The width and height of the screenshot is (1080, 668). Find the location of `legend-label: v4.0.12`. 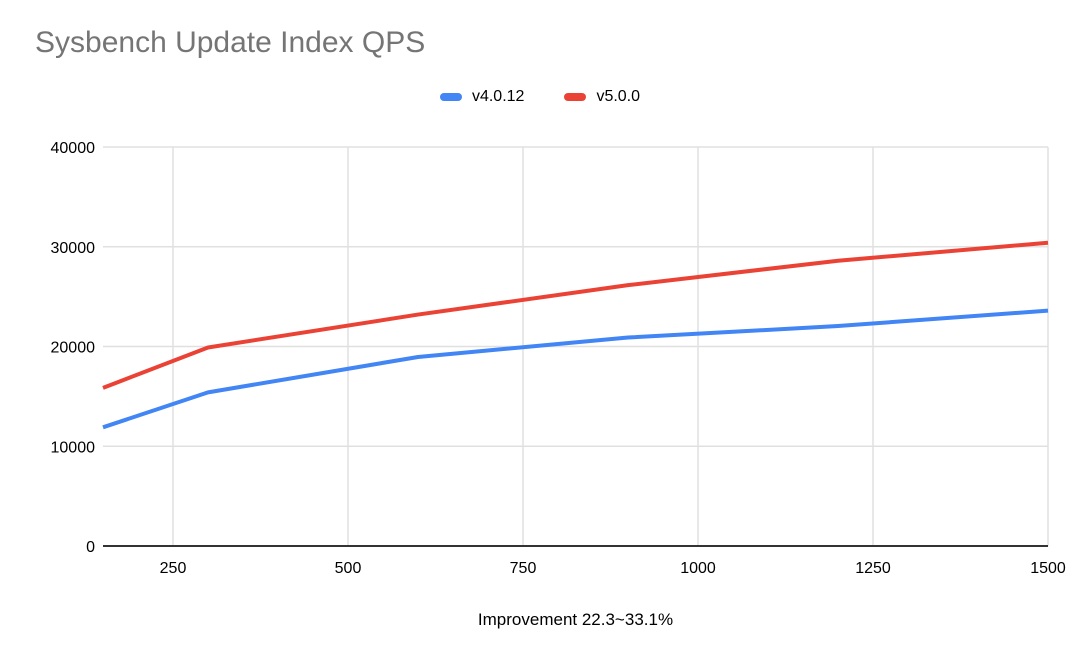

legend-label: v4.0.12 is located at coordinates (498, 96).